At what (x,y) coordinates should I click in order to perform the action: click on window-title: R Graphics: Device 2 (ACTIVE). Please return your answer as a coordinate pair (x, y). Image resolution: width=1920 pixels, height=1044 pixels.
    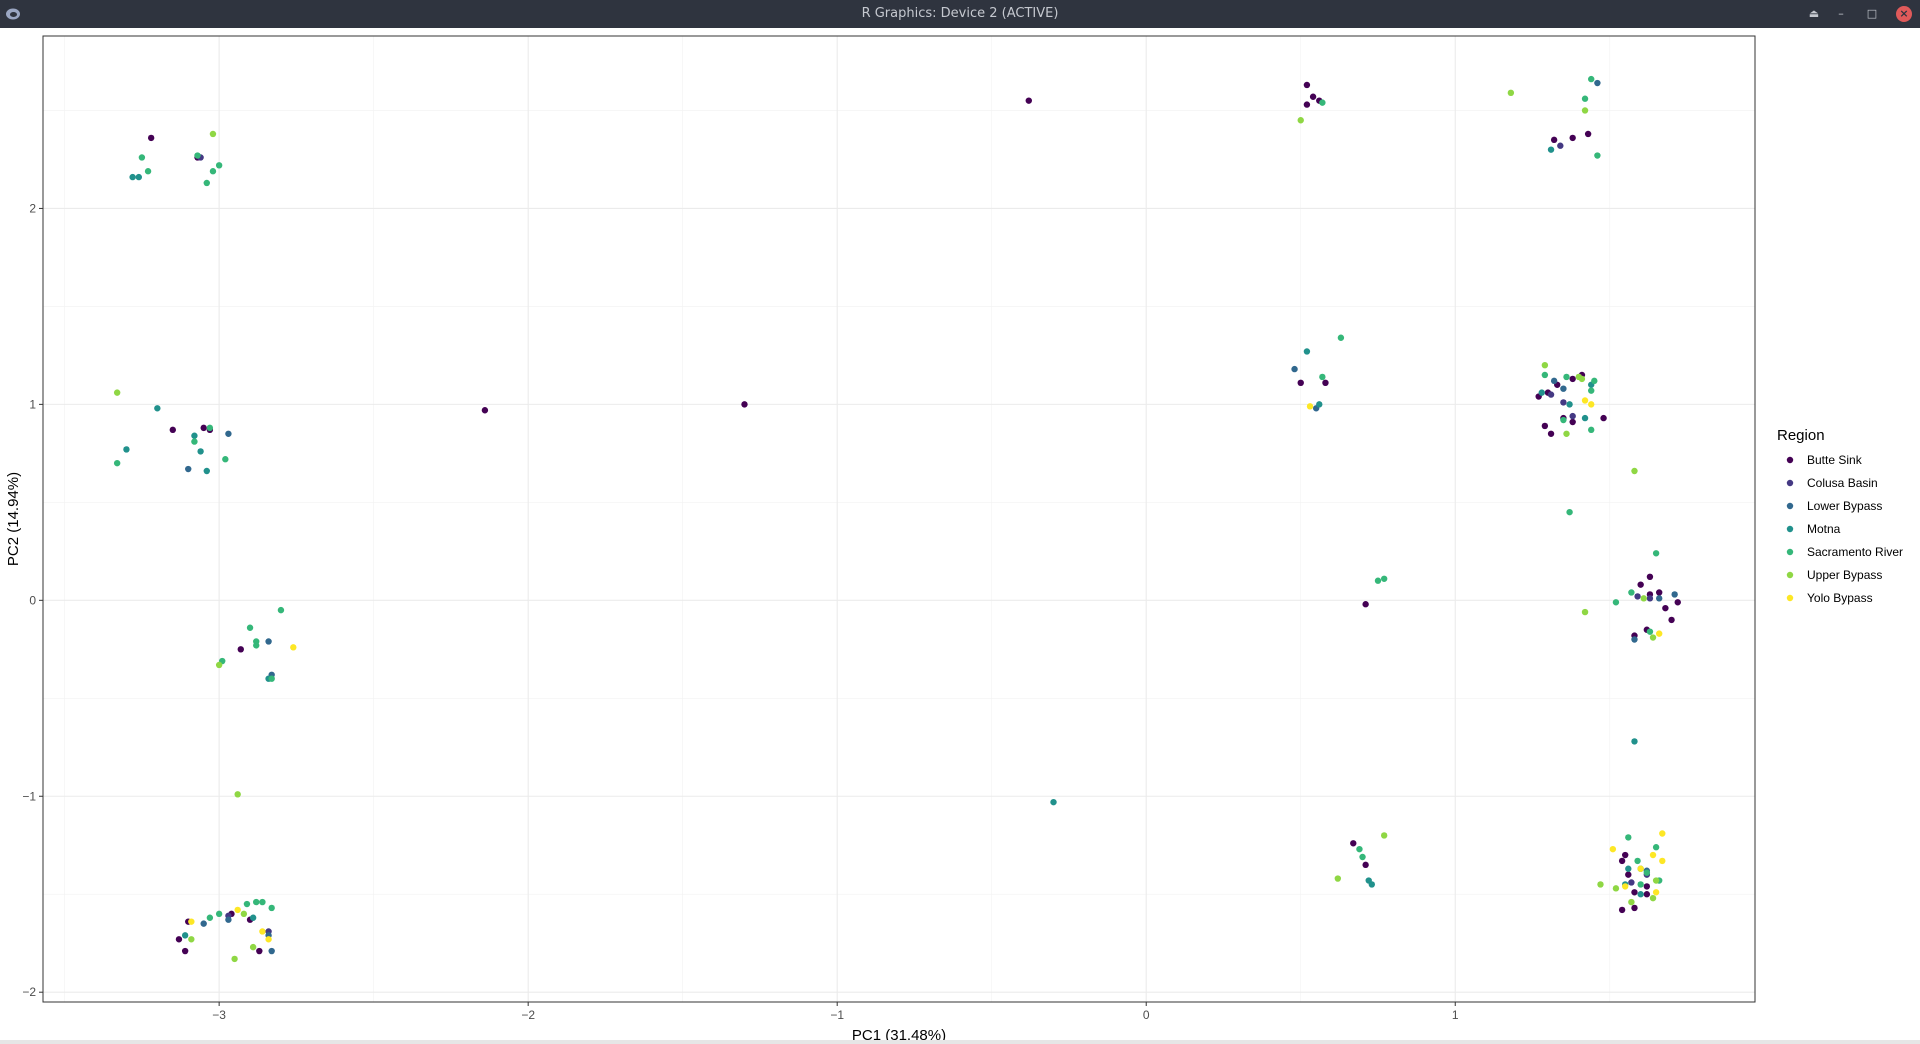
    Looking at the image, I should click on (960, 13).